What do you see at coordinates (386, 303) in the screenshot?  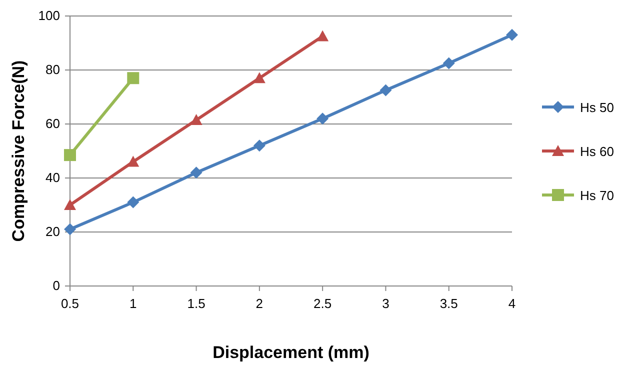 I see `x-tick-label: 3` at bounding box center [386, 303].